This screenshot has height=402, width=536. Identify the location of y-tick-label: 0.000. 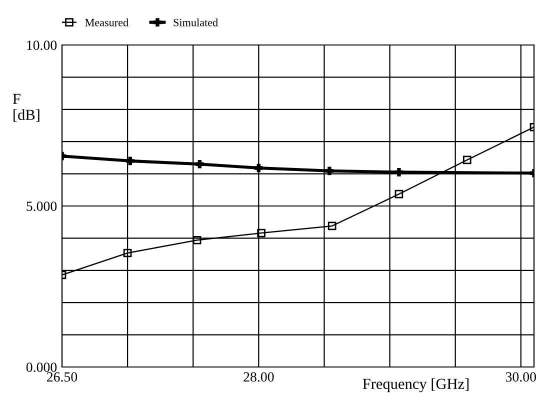
(41, 367).